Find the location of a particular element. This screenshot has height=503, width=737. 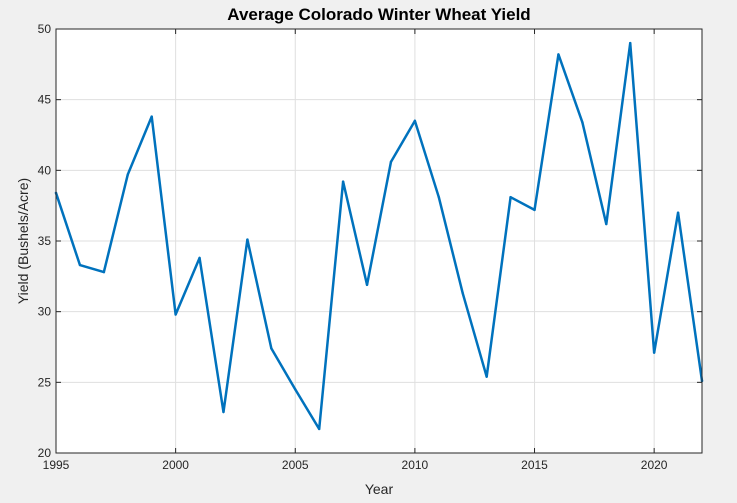

yield-point-2003 is located at coordinates (247, 239).